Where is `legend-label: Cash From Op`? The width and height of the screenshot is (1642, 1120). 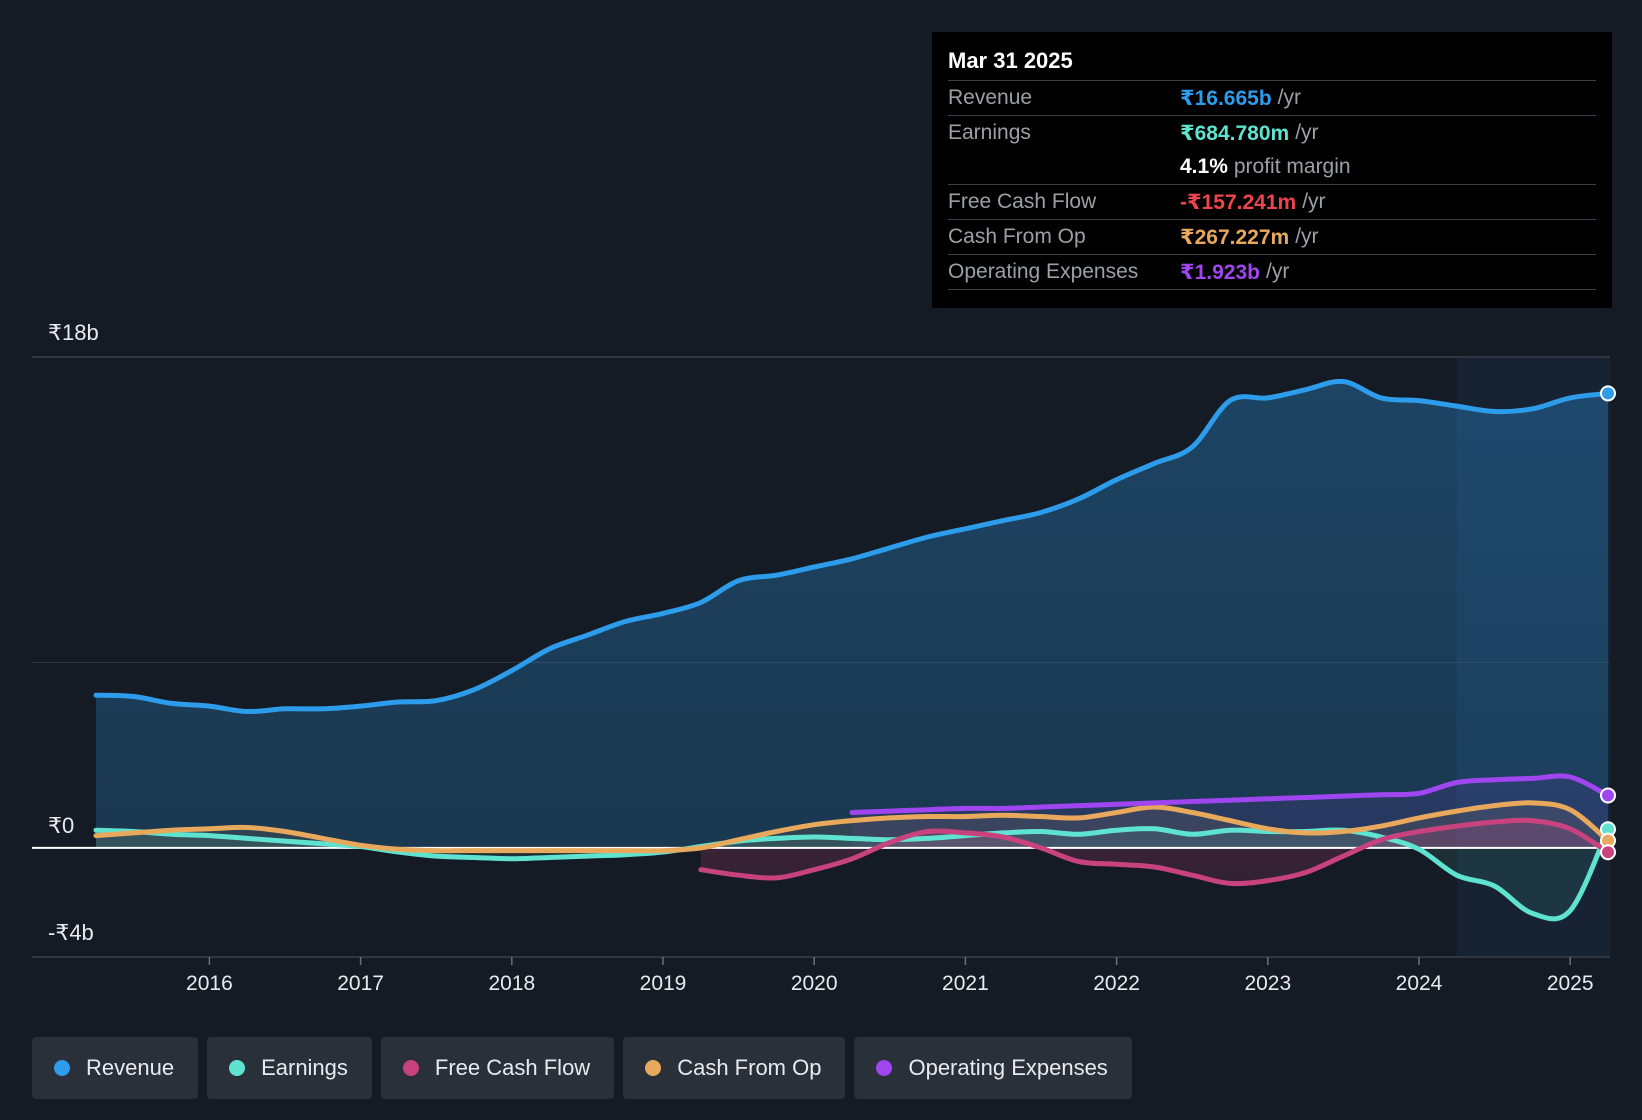
legend-label: Cash From Op is located at coordinates (749, 1067).